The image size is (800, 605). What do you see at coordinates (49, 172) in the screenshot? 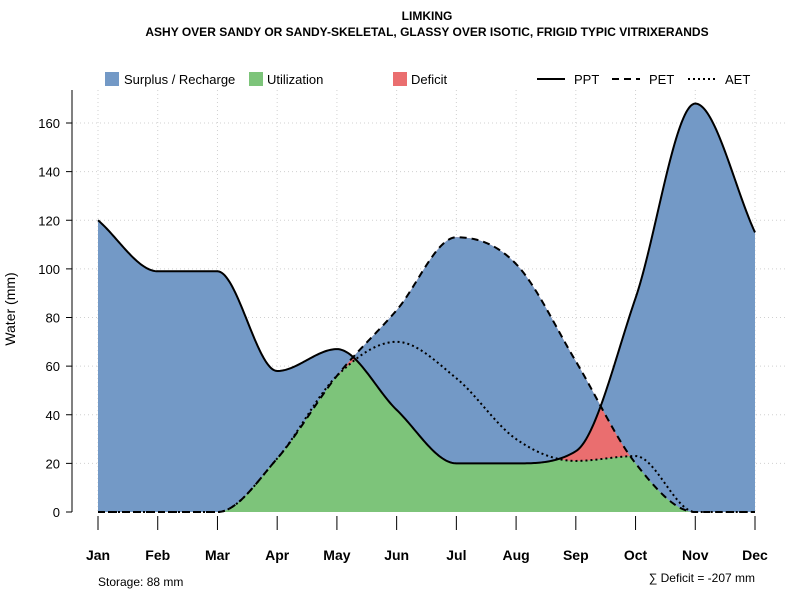
I see `y-tick-label: 140` at bounding box center [49, 172].